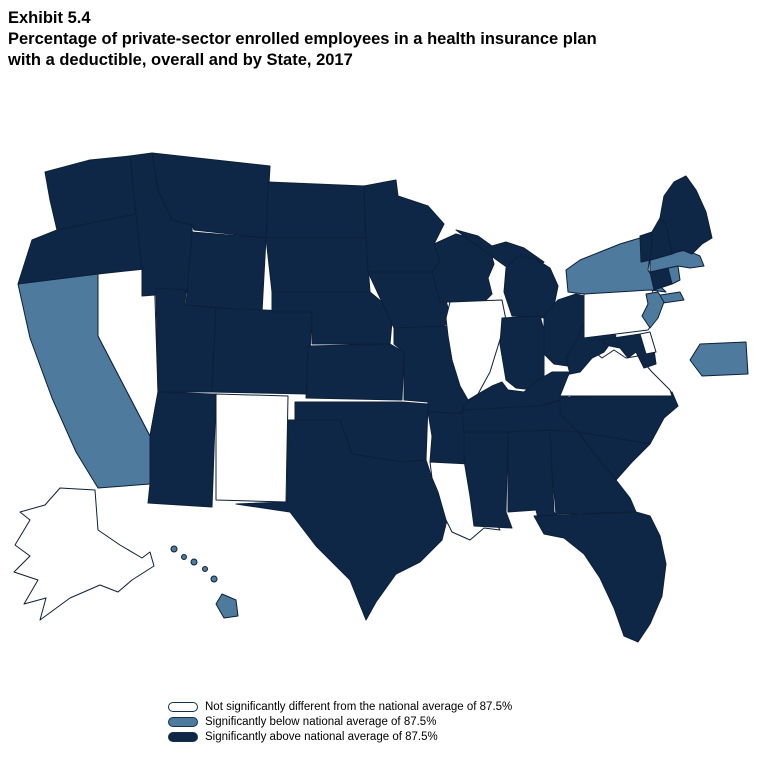 The height and width of the screenshot is (758, 758). Describe the element at coordinates (183, 707) in the screenshot. I see `legend-swatch-not-different` at that location.